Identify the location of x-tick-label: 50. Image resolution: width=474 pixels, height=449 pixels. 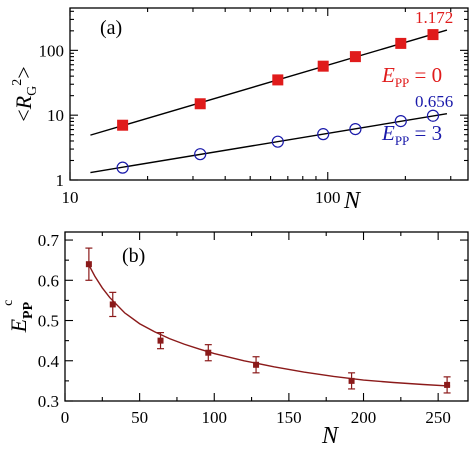
(139, 417).